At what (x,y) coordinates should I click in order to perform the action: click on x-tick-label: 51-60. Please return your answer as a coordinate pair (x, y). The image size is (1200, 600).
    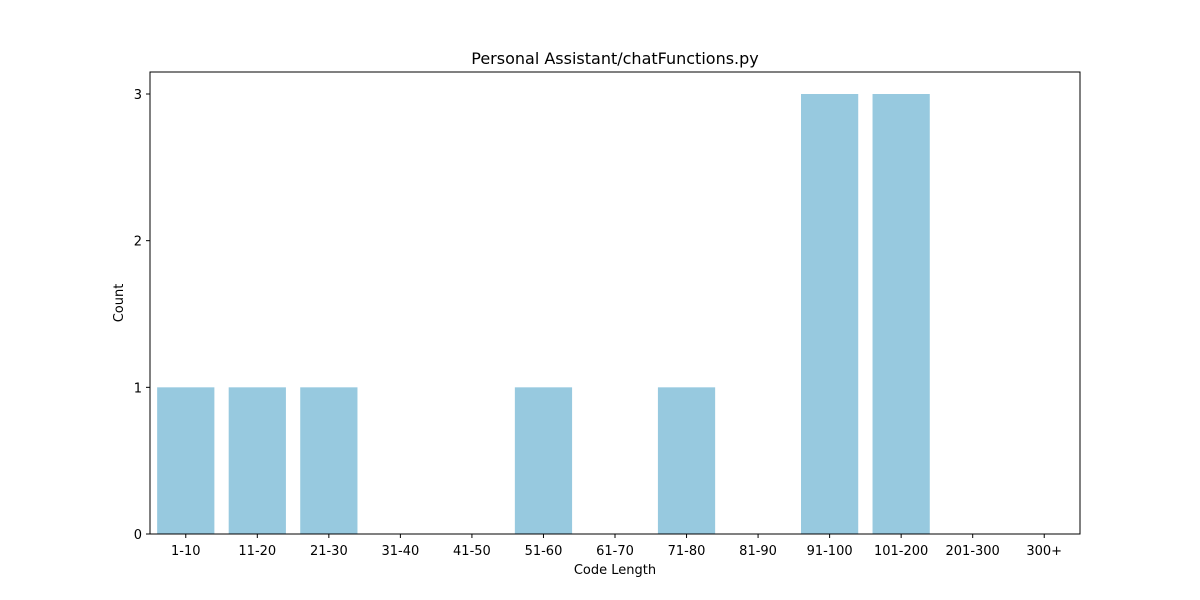
    Looking at the image, I should click on (544, 551).